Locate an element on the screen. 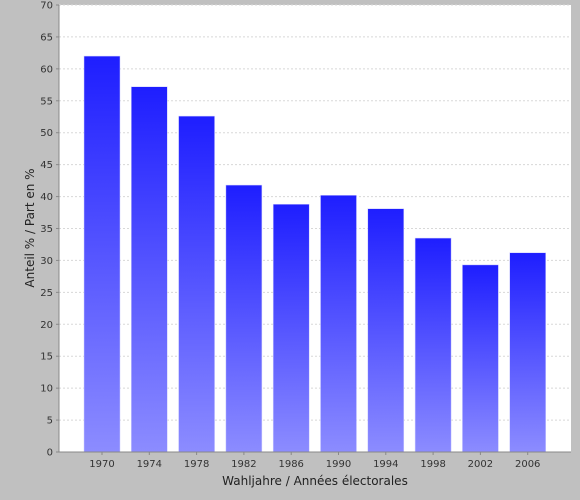 This screenshot has height=500, width=580. bar-1978 is located at coordinates (196, 284).